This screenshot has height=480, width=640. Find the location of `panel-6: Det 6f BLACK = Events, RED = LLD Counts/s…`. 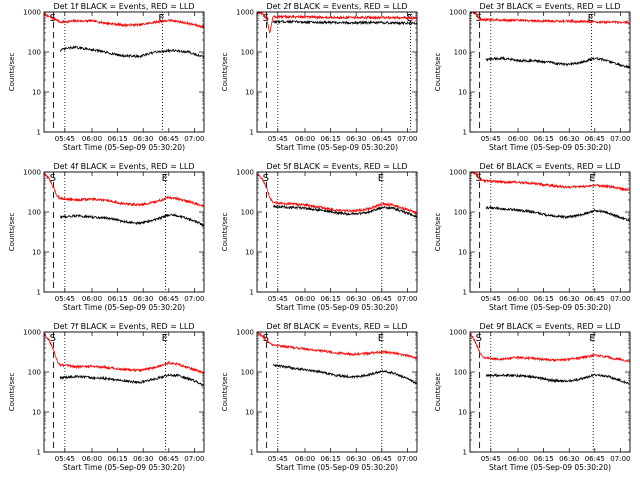

panel-6: Det 6f BLACK = Events, RED = LLD Counts/s… is located at coordinates (532, 237).